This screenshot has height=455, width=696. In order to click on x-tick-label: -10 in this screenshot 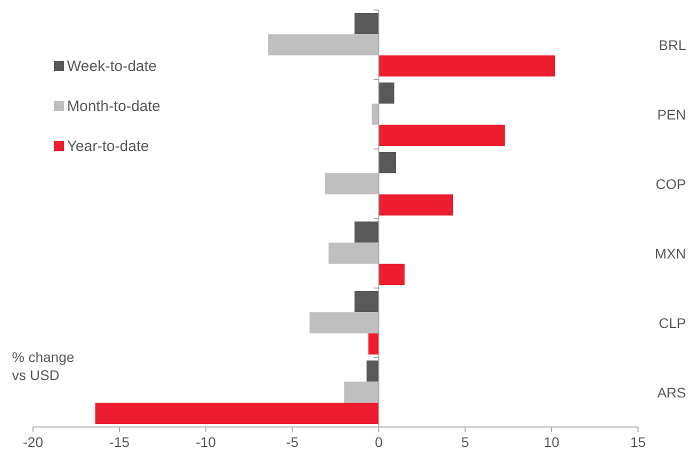, I will do `click(206, 442)`.